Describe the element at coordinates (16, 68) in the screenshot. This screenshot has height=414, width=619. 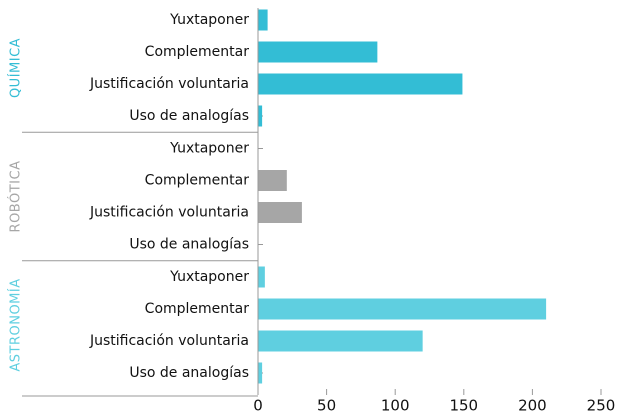
I see `group-label: QUÍMICA` at that location.